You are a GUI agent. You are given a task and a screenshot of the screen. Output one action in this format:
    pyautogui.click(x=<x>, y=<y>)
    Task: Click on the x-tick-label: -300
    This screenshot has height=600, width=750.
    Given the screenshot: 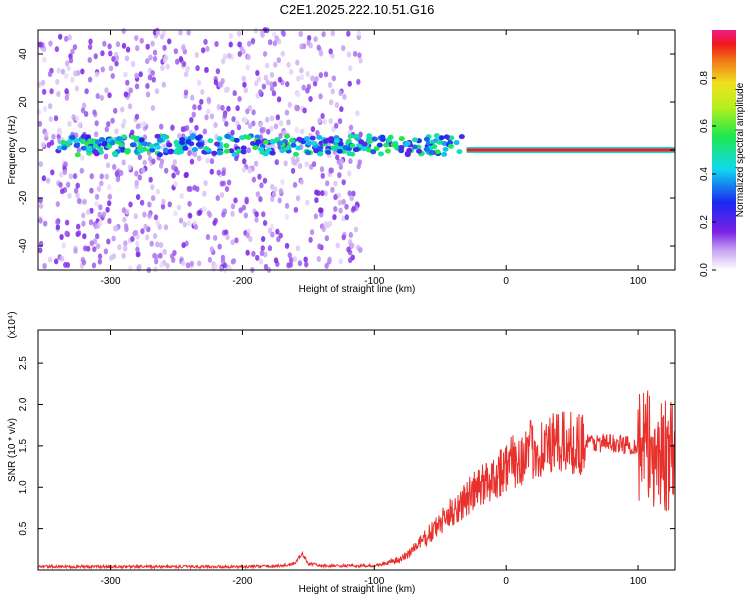 What is the action you would take?
    pyautogui.click(x=111, y=581)
    